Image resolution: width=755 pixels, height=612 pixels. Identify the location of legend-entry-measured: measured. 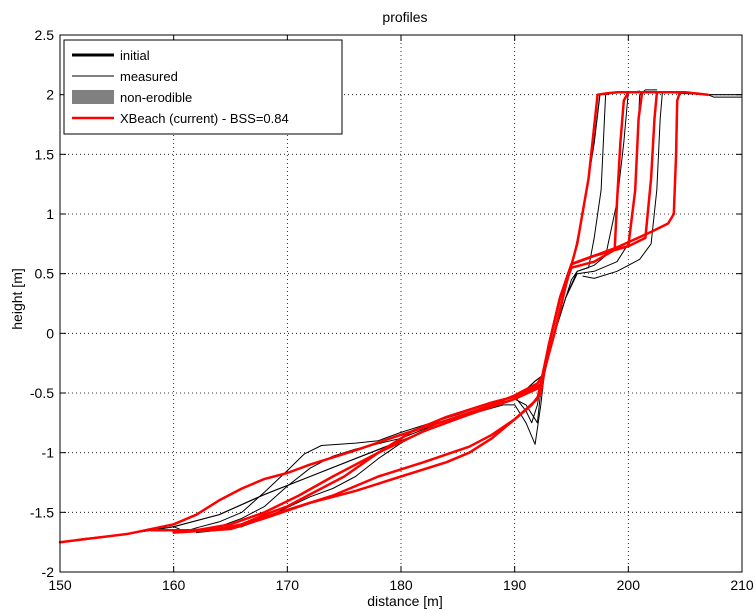
(125, 76).